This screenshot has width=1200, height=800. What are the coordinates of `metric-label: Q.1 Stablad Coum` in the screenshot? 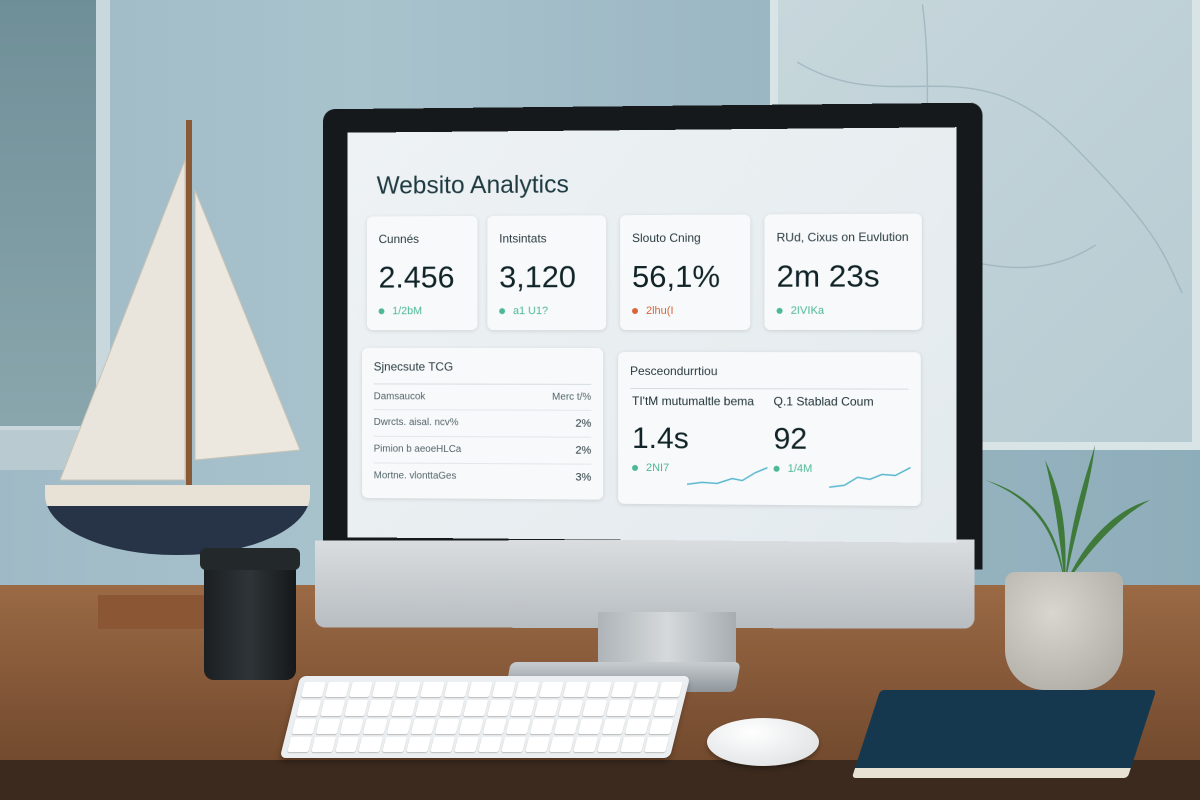 It's located at (823, 401).